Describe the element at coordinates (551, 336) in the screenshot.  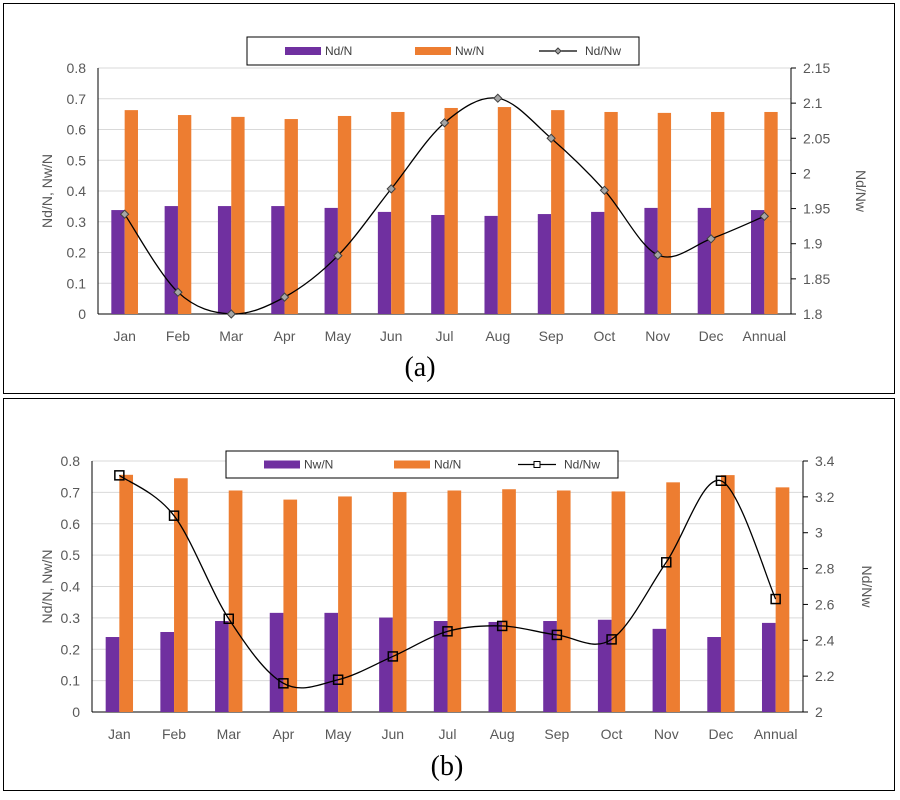
I see `x-tick-label: Sep` at that location.